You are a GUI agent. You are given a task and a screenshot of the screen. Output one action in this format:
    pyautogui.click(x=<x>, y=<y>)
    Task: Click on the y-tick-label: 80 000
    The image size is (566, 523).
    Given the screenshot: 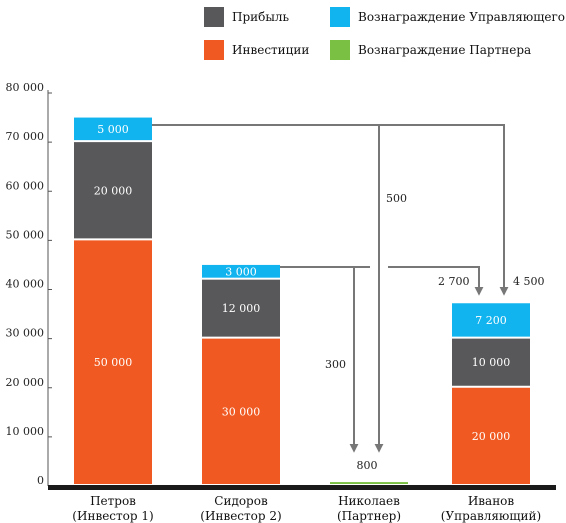 What is the action you would take?
    pyautogui.click(x=25, y=87)
    